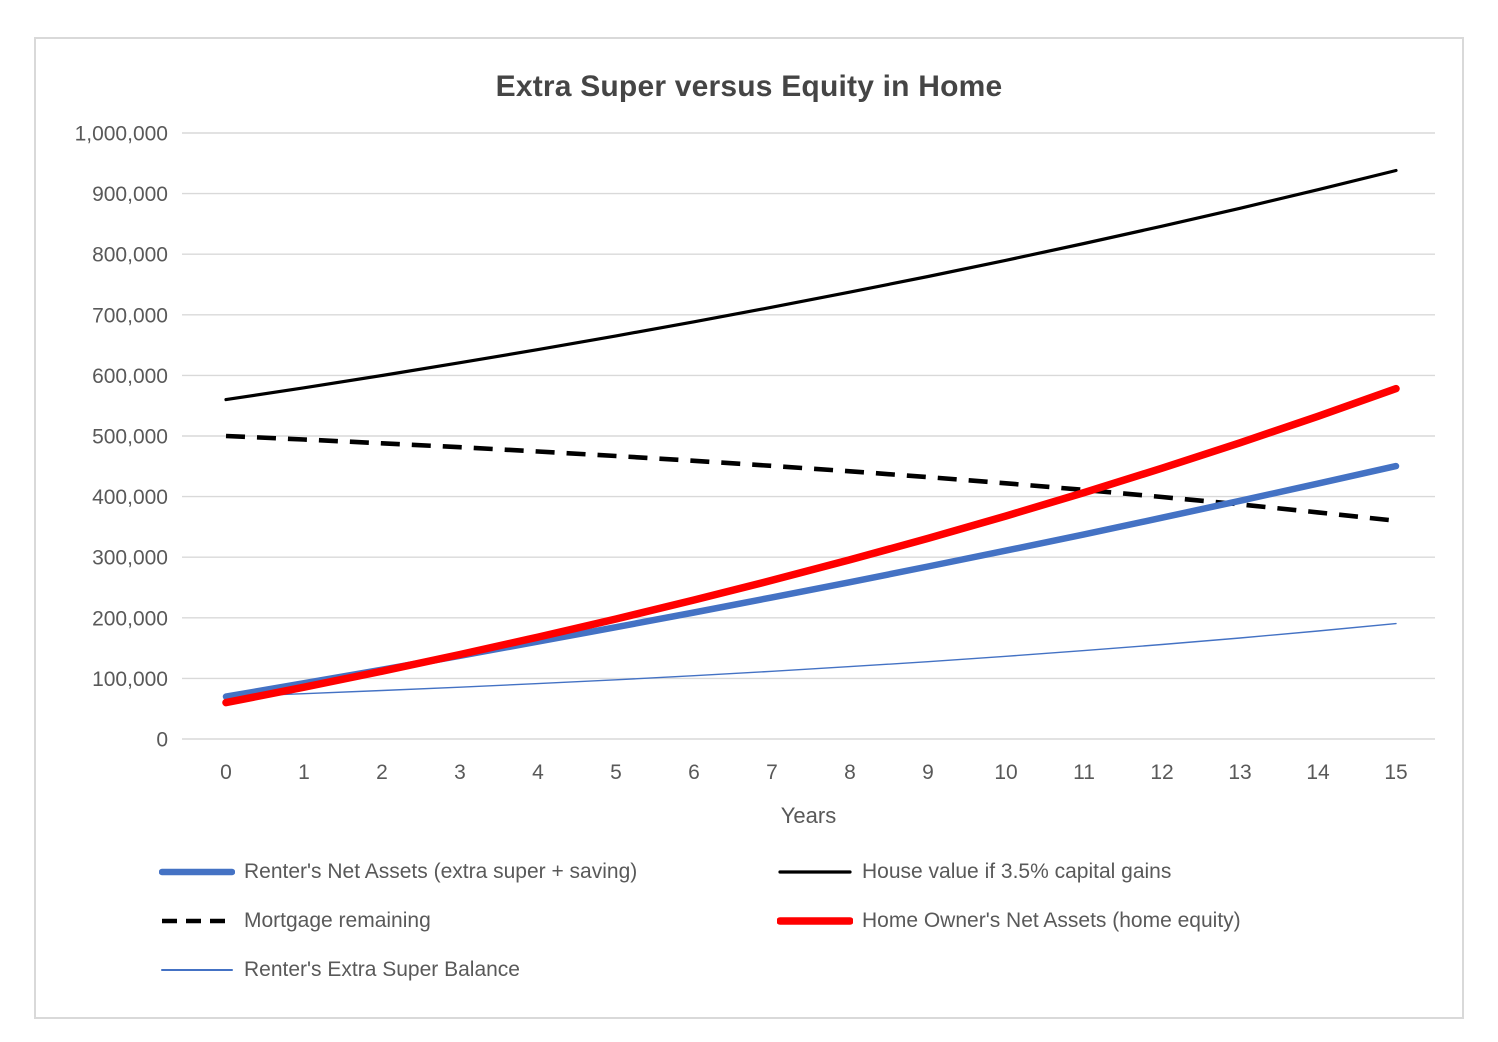  I want to click on x-tick-label: 12, so click(1161, 772).